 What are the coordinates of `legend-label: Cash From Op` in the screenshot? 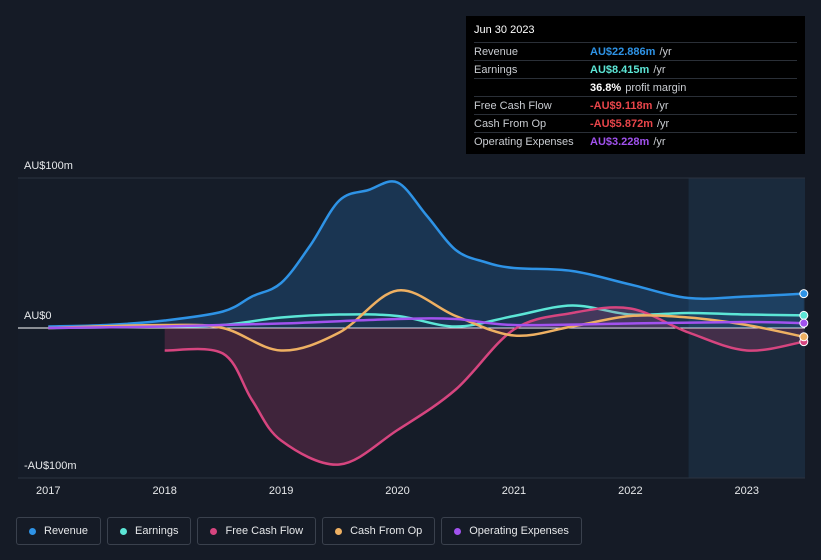 It's located at (386, 531).